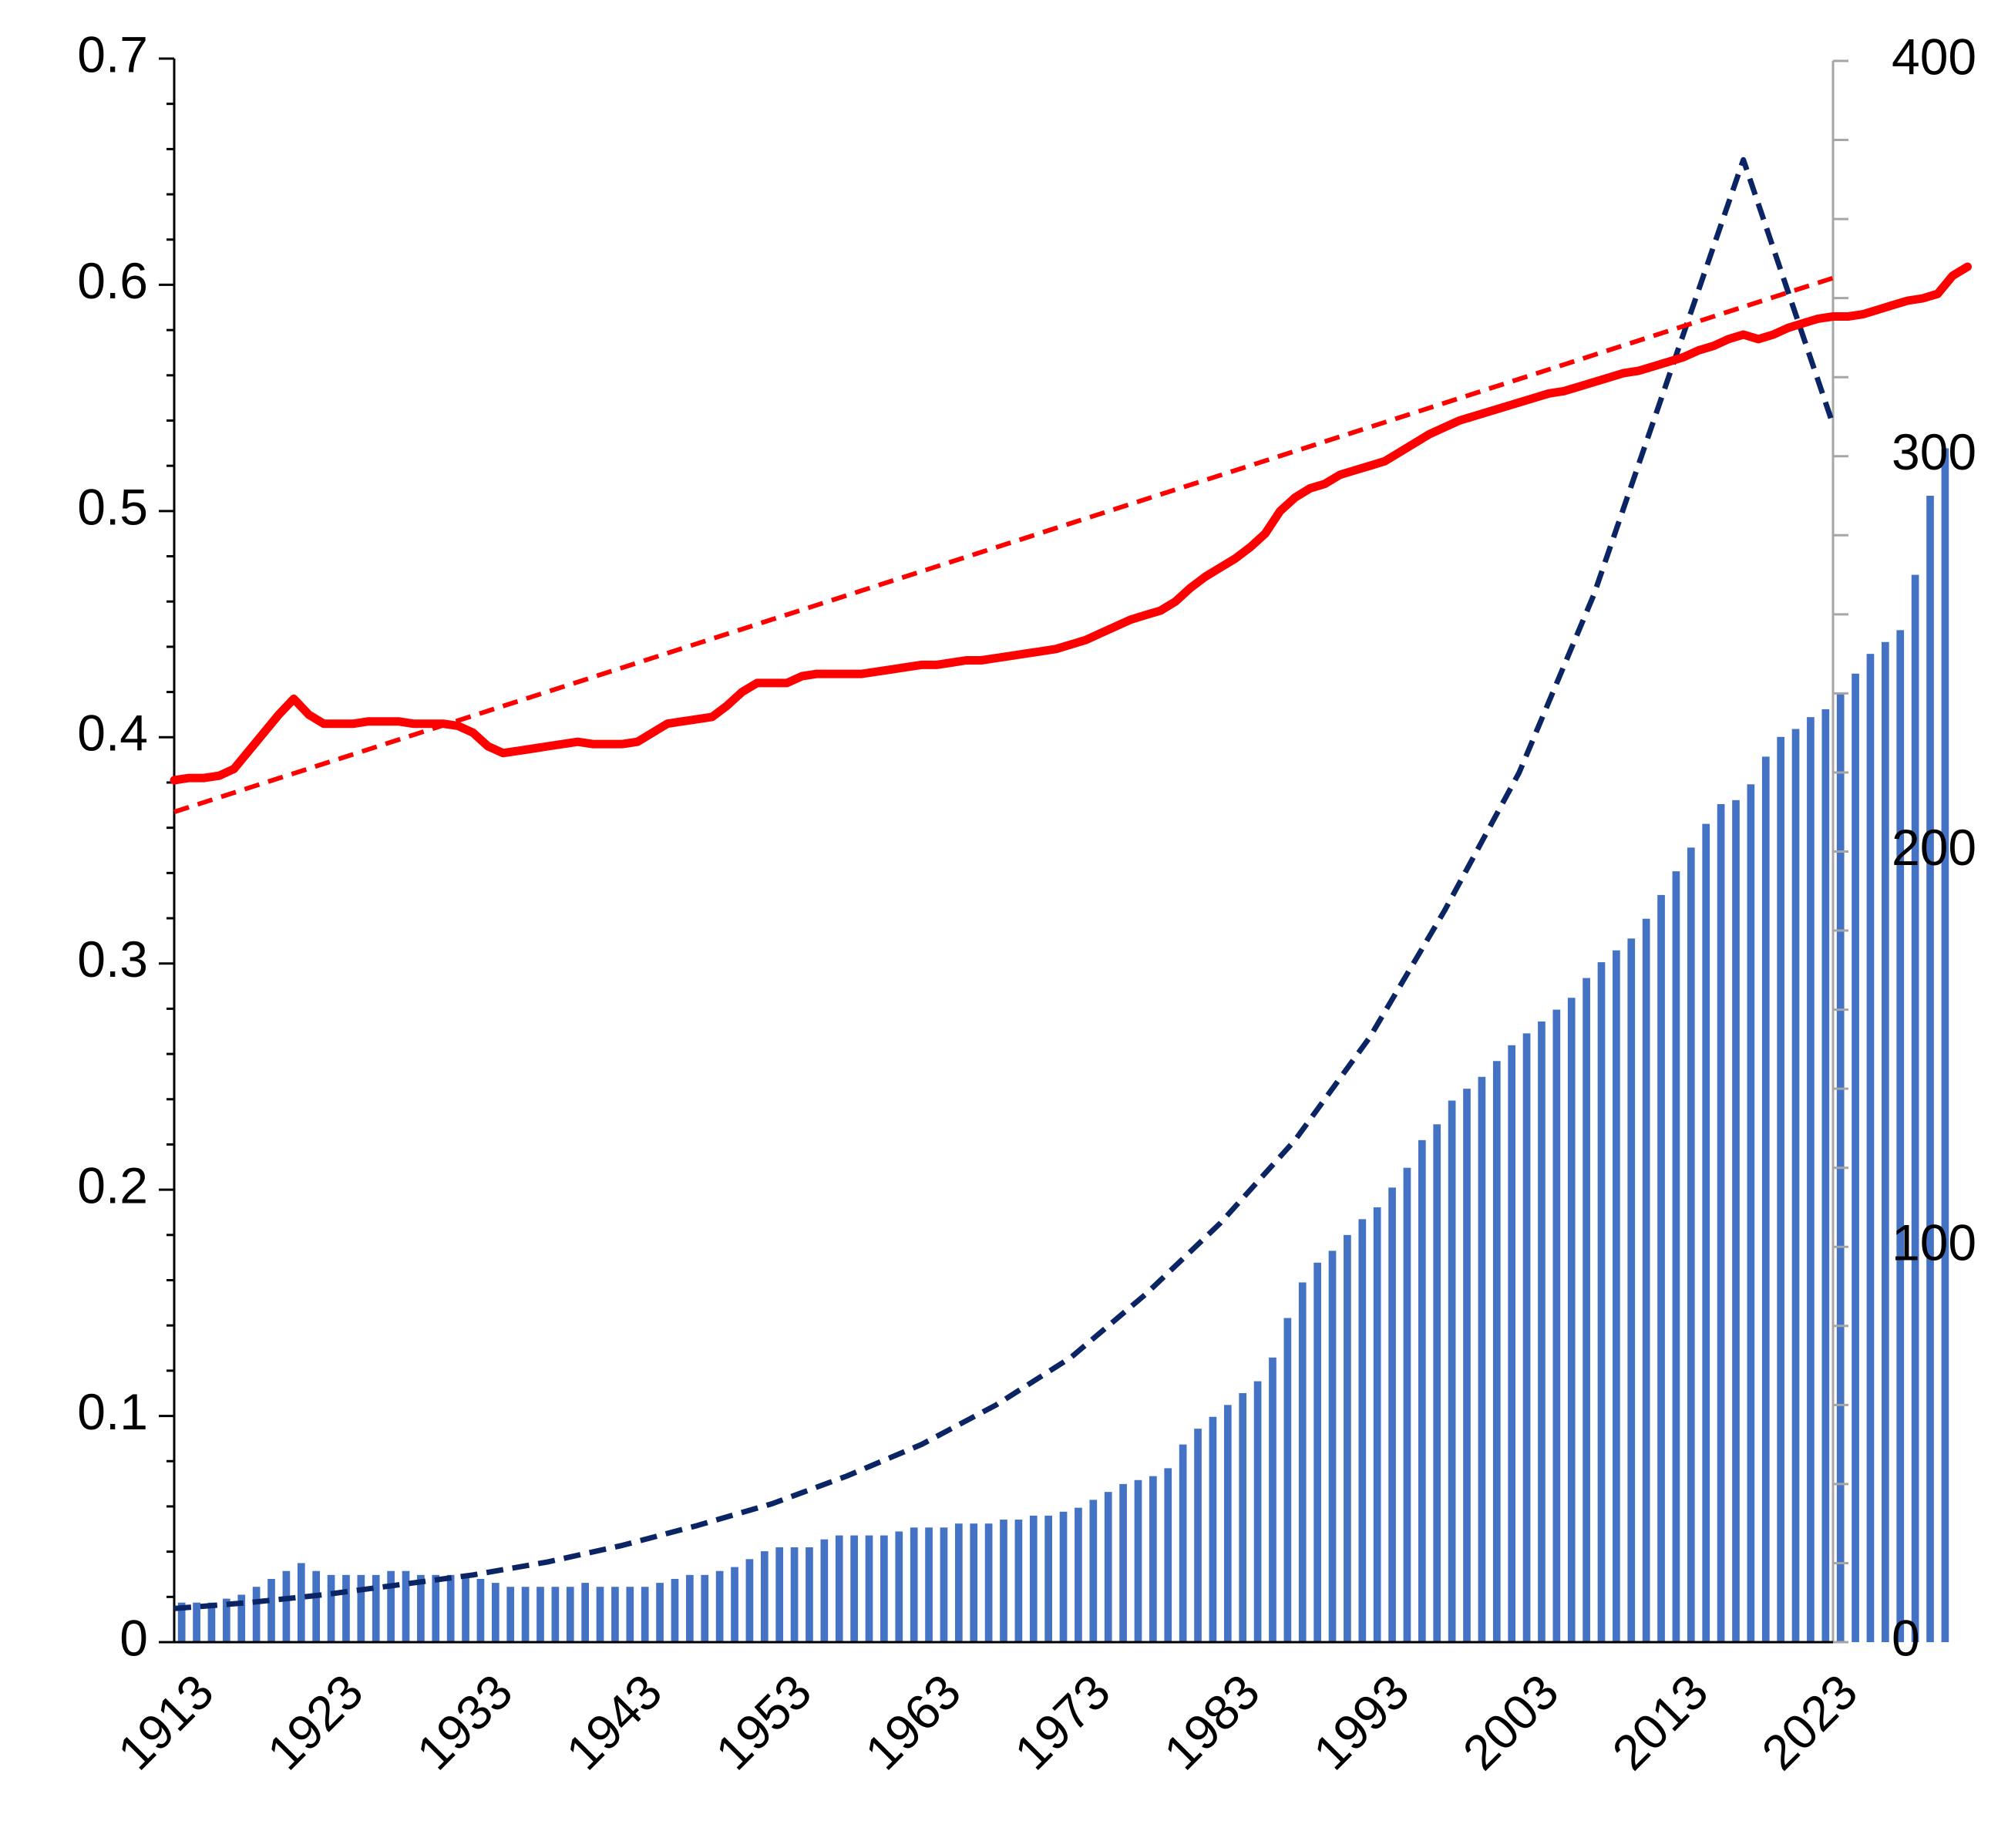 Image resolution: width=2008 pixels, height=1848 pixels. Describe the element at coordinates (112, 959) in the screenshot. I see `left-tick-label: 0.3` at that location.